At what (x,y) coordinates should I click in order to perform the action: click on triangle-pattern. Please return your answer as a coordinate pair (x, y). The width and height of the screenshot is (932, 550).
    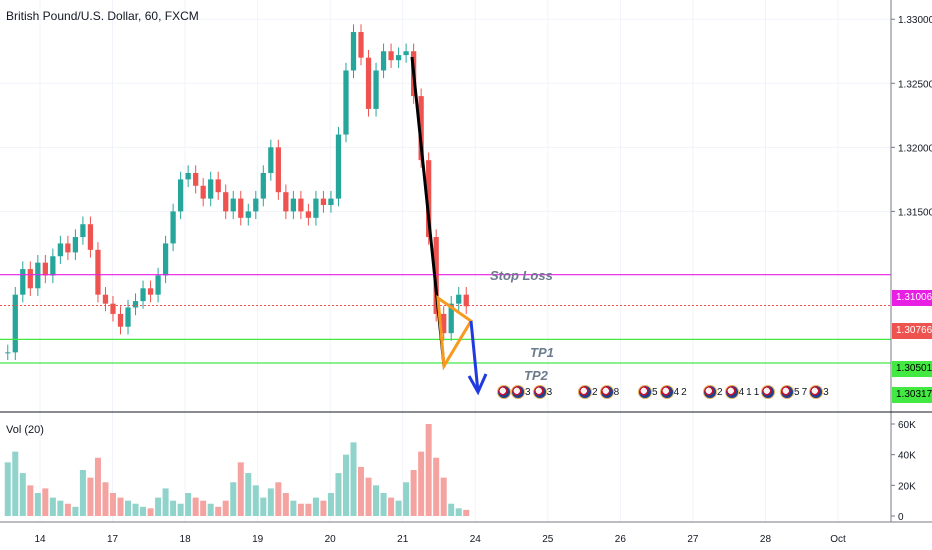
    Looking at the image, I should click on (455, 332).